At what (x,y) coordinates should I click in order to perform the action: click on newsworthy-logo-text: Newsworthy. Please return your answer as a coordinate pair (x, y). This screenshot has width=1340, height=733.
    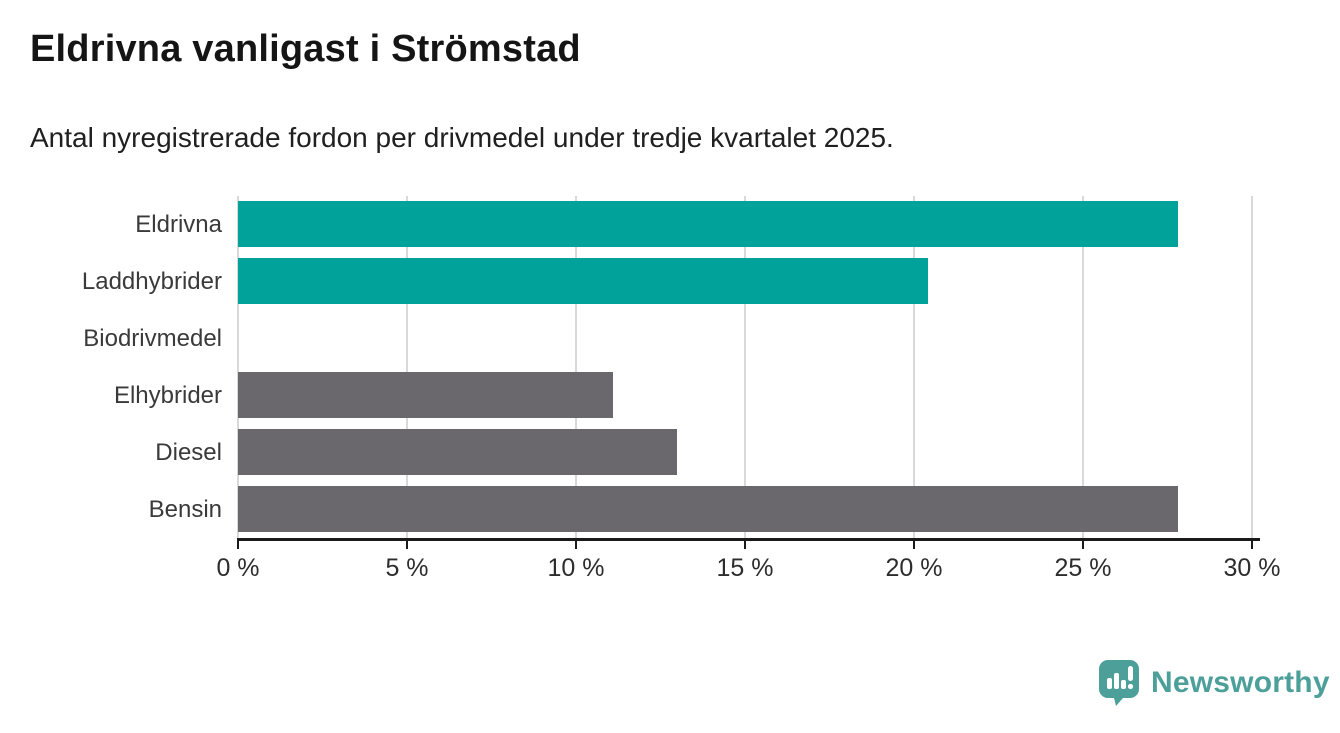
    Looking at the image, I should click on (1240, 682).